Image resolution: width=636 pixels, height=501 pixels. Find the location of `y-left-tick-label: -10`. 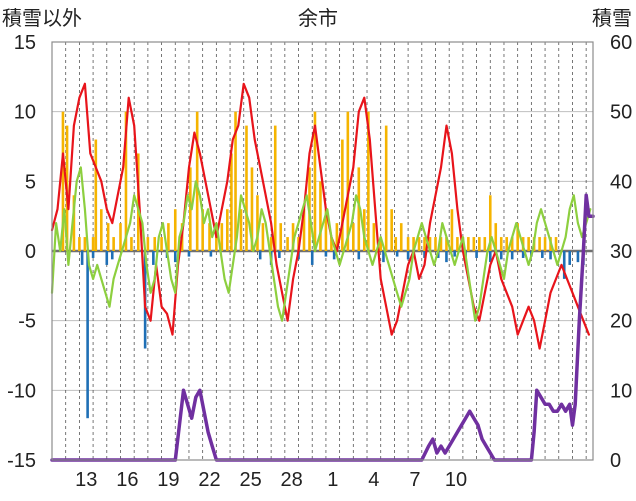

y-left-tick-label: -10 is located at coordinates (21, 391).